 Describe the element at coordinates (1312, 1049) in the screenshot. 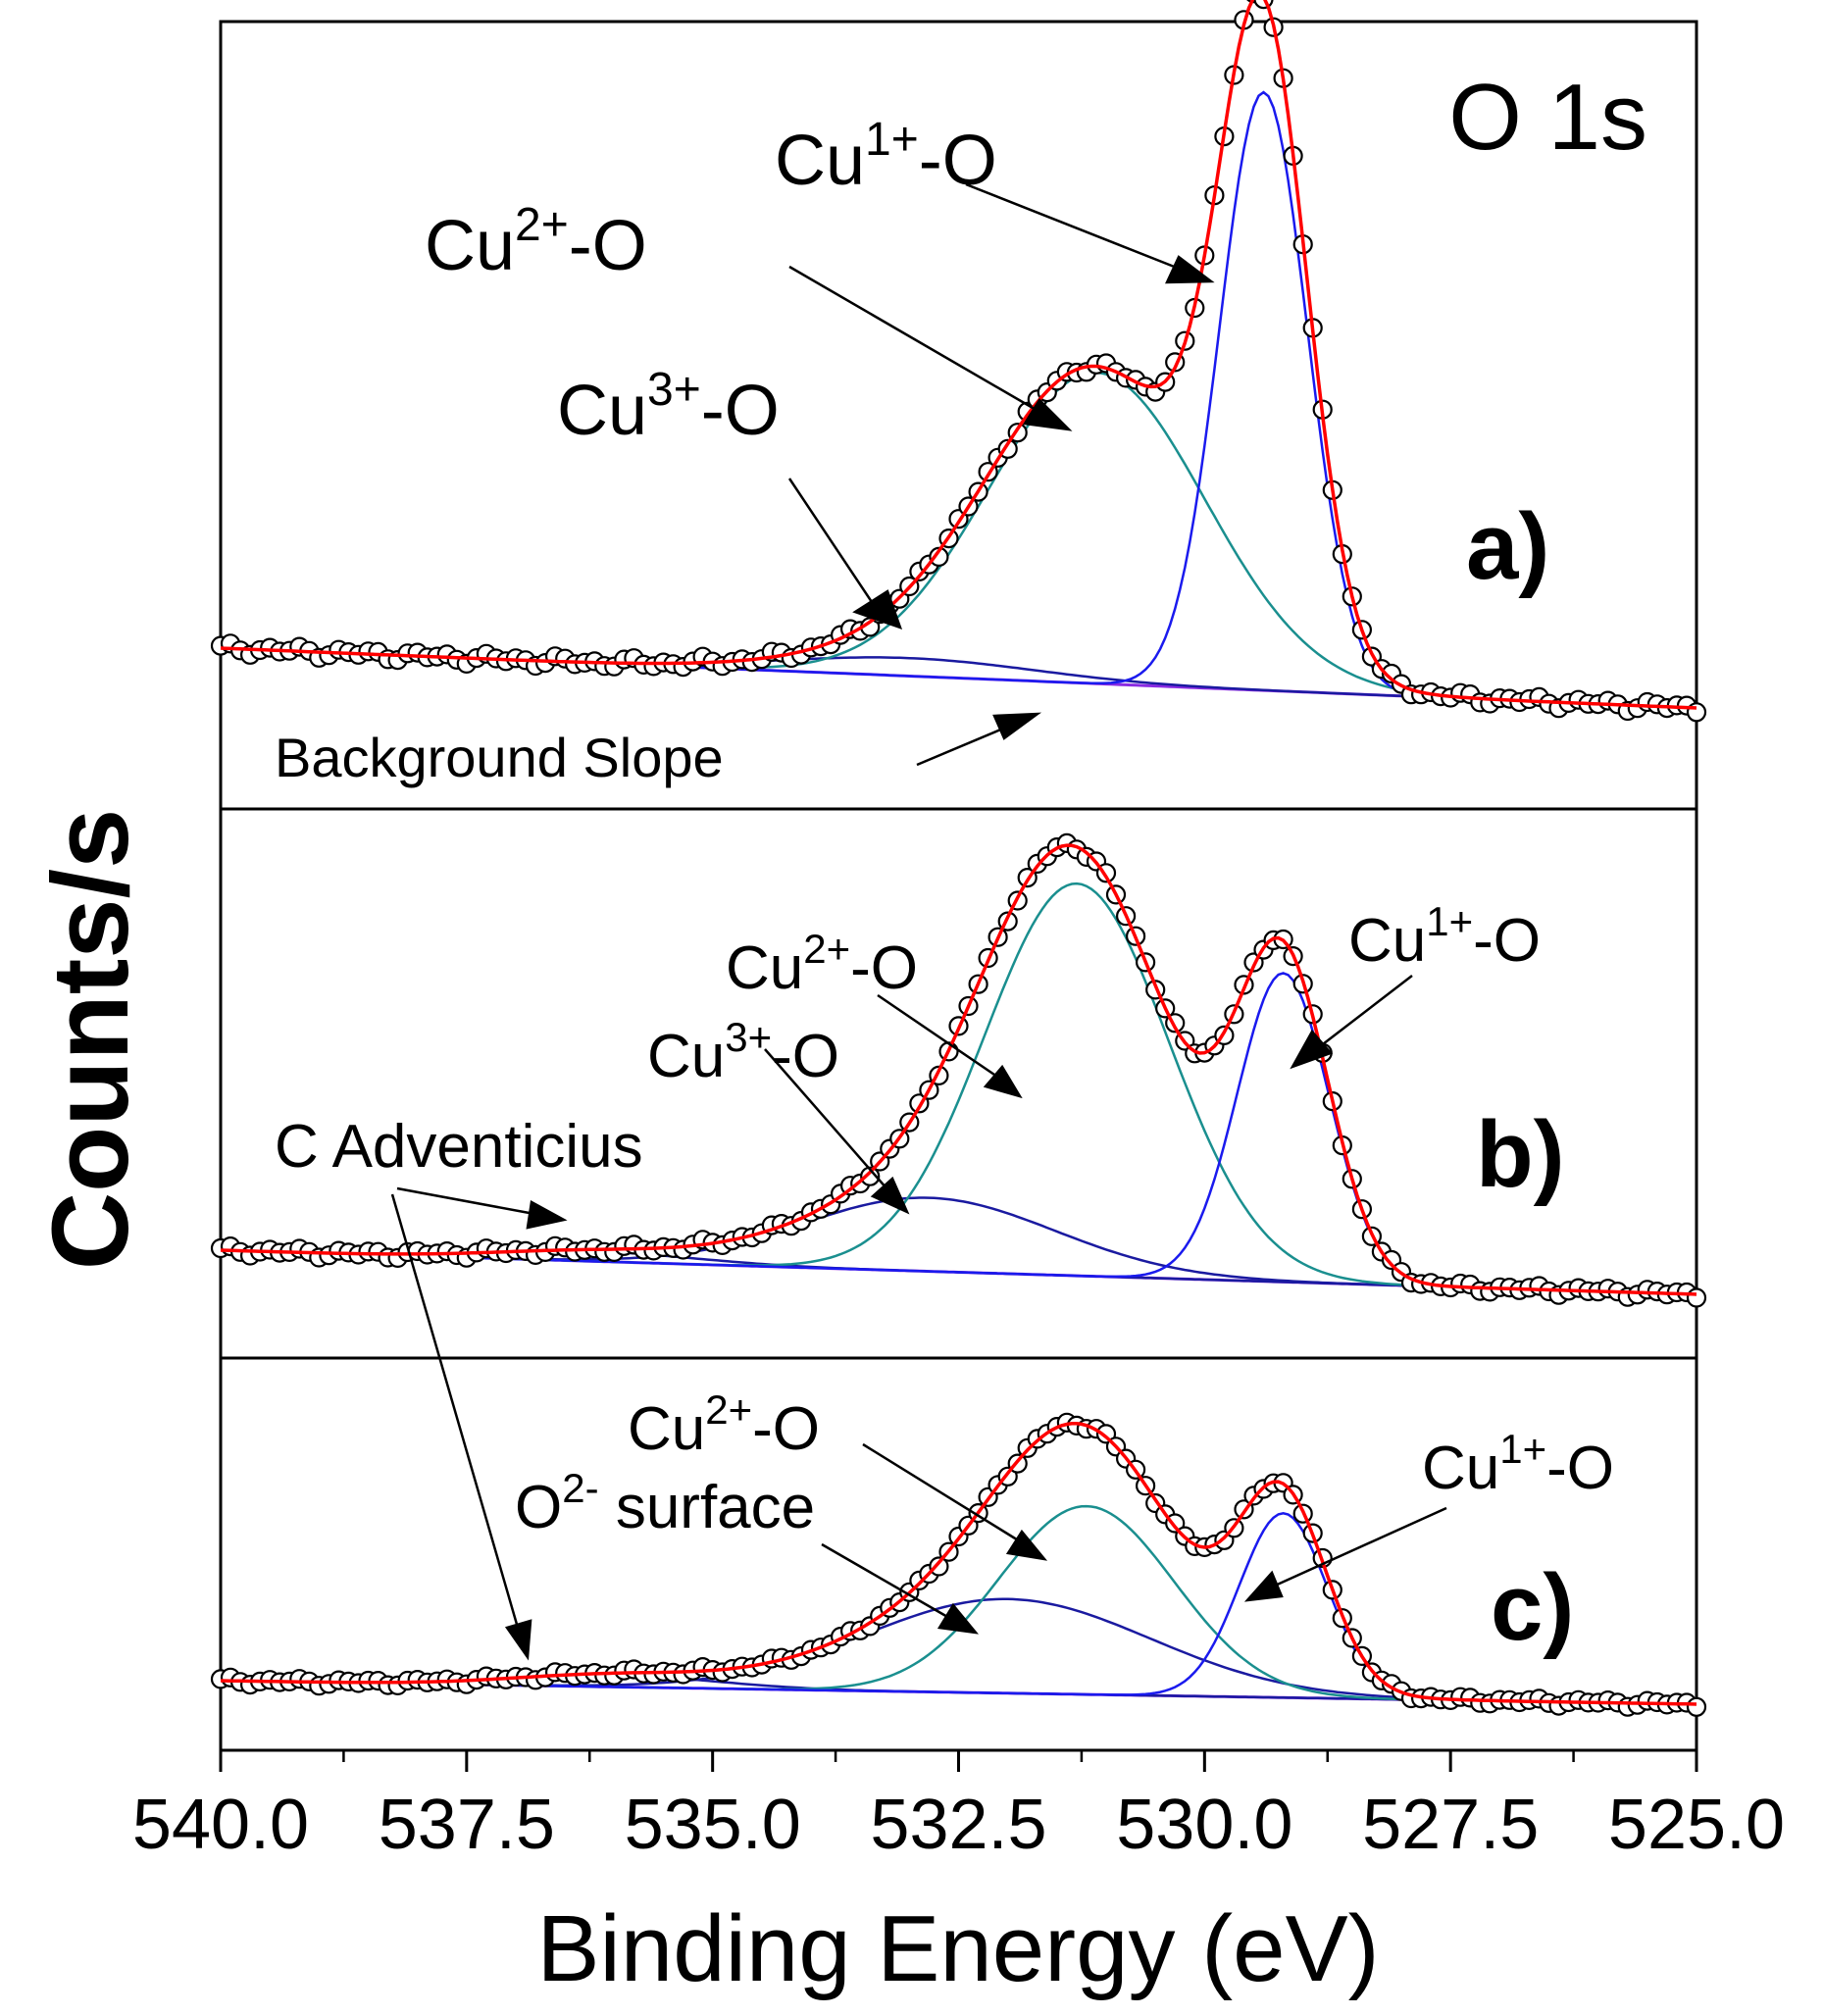

I see `arrowhead-b-cu1` at that location.